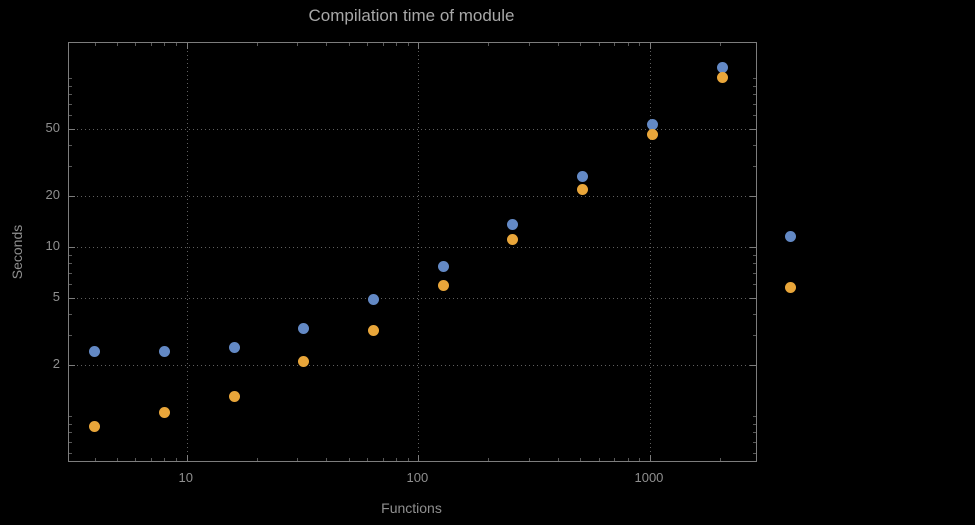 Image resolution: width=975 pixels, height=525 pixels. I want to click on y-tick-label-20: 20, so click(52, 194).